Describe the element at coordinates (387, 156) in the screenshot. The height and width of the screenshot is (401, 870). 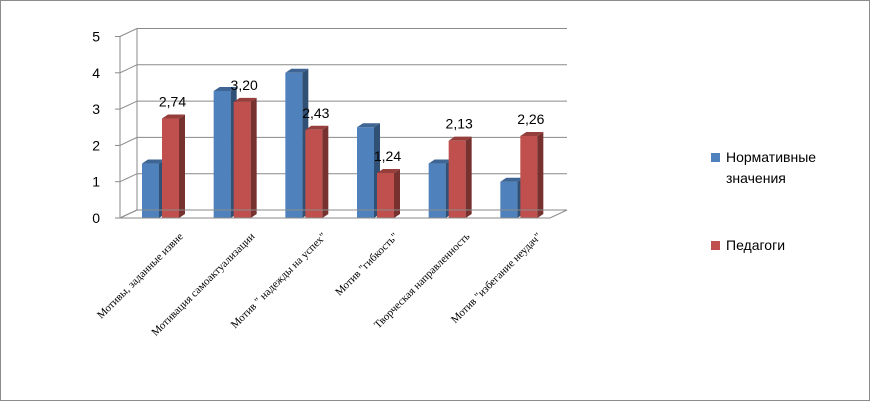
I see `data-label: 1,24` at that location.